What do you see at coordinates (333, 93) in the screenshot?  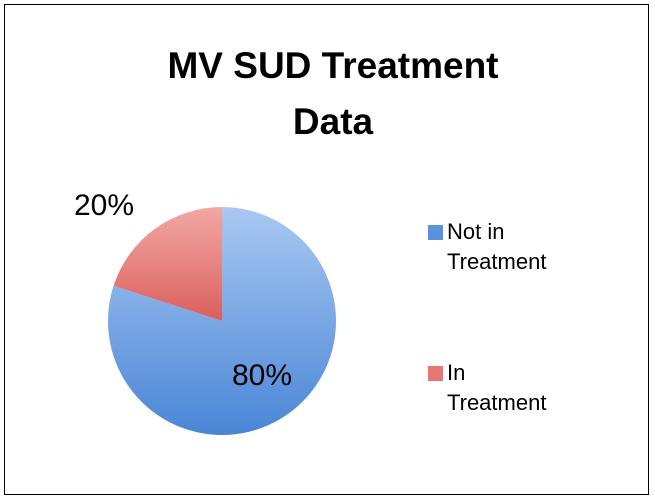 I see `chart-title: MV SUD Treatment Data` at bounding box center [333, 93].